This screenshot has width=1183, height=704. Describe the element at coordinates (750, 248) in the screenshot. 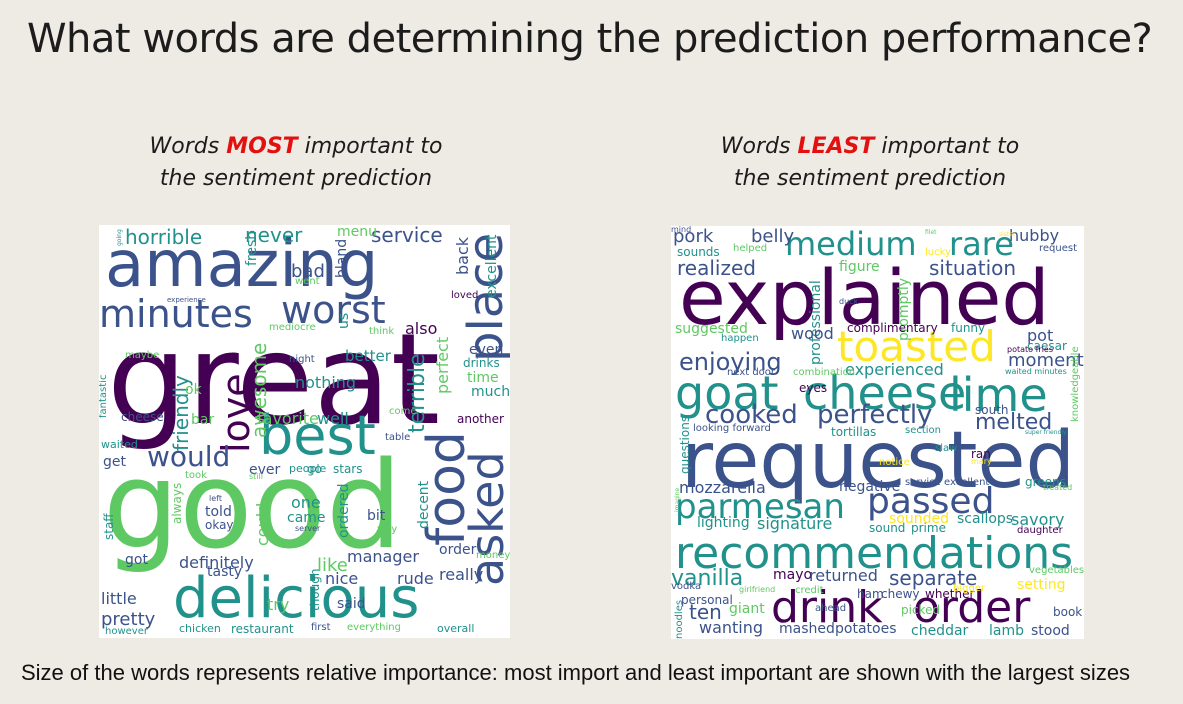

I see `cloud-word-helped: helped` at that location.